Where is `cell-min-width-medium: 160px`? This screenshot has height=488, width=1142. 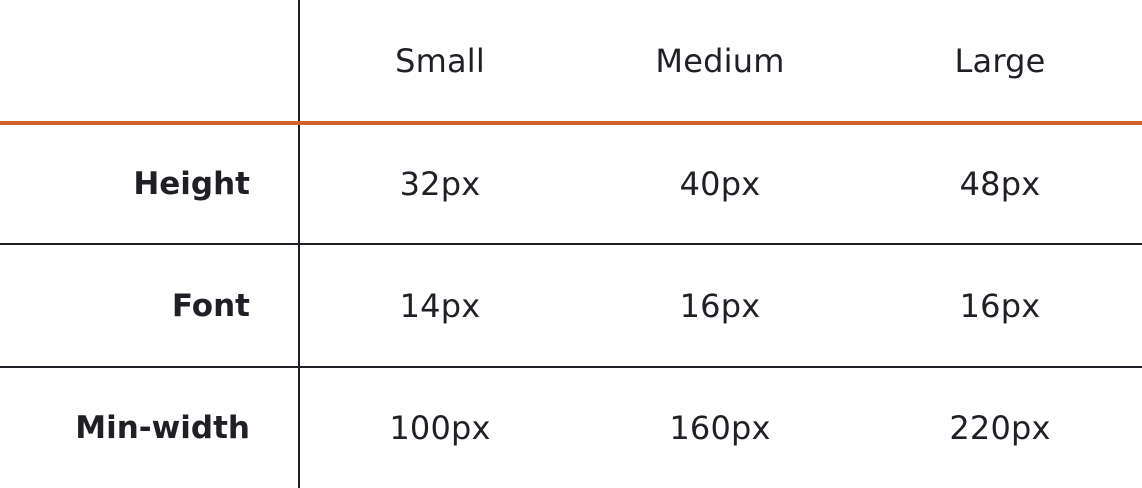 cell-min-width-medium: 160px is located at coordinates (720, 428).